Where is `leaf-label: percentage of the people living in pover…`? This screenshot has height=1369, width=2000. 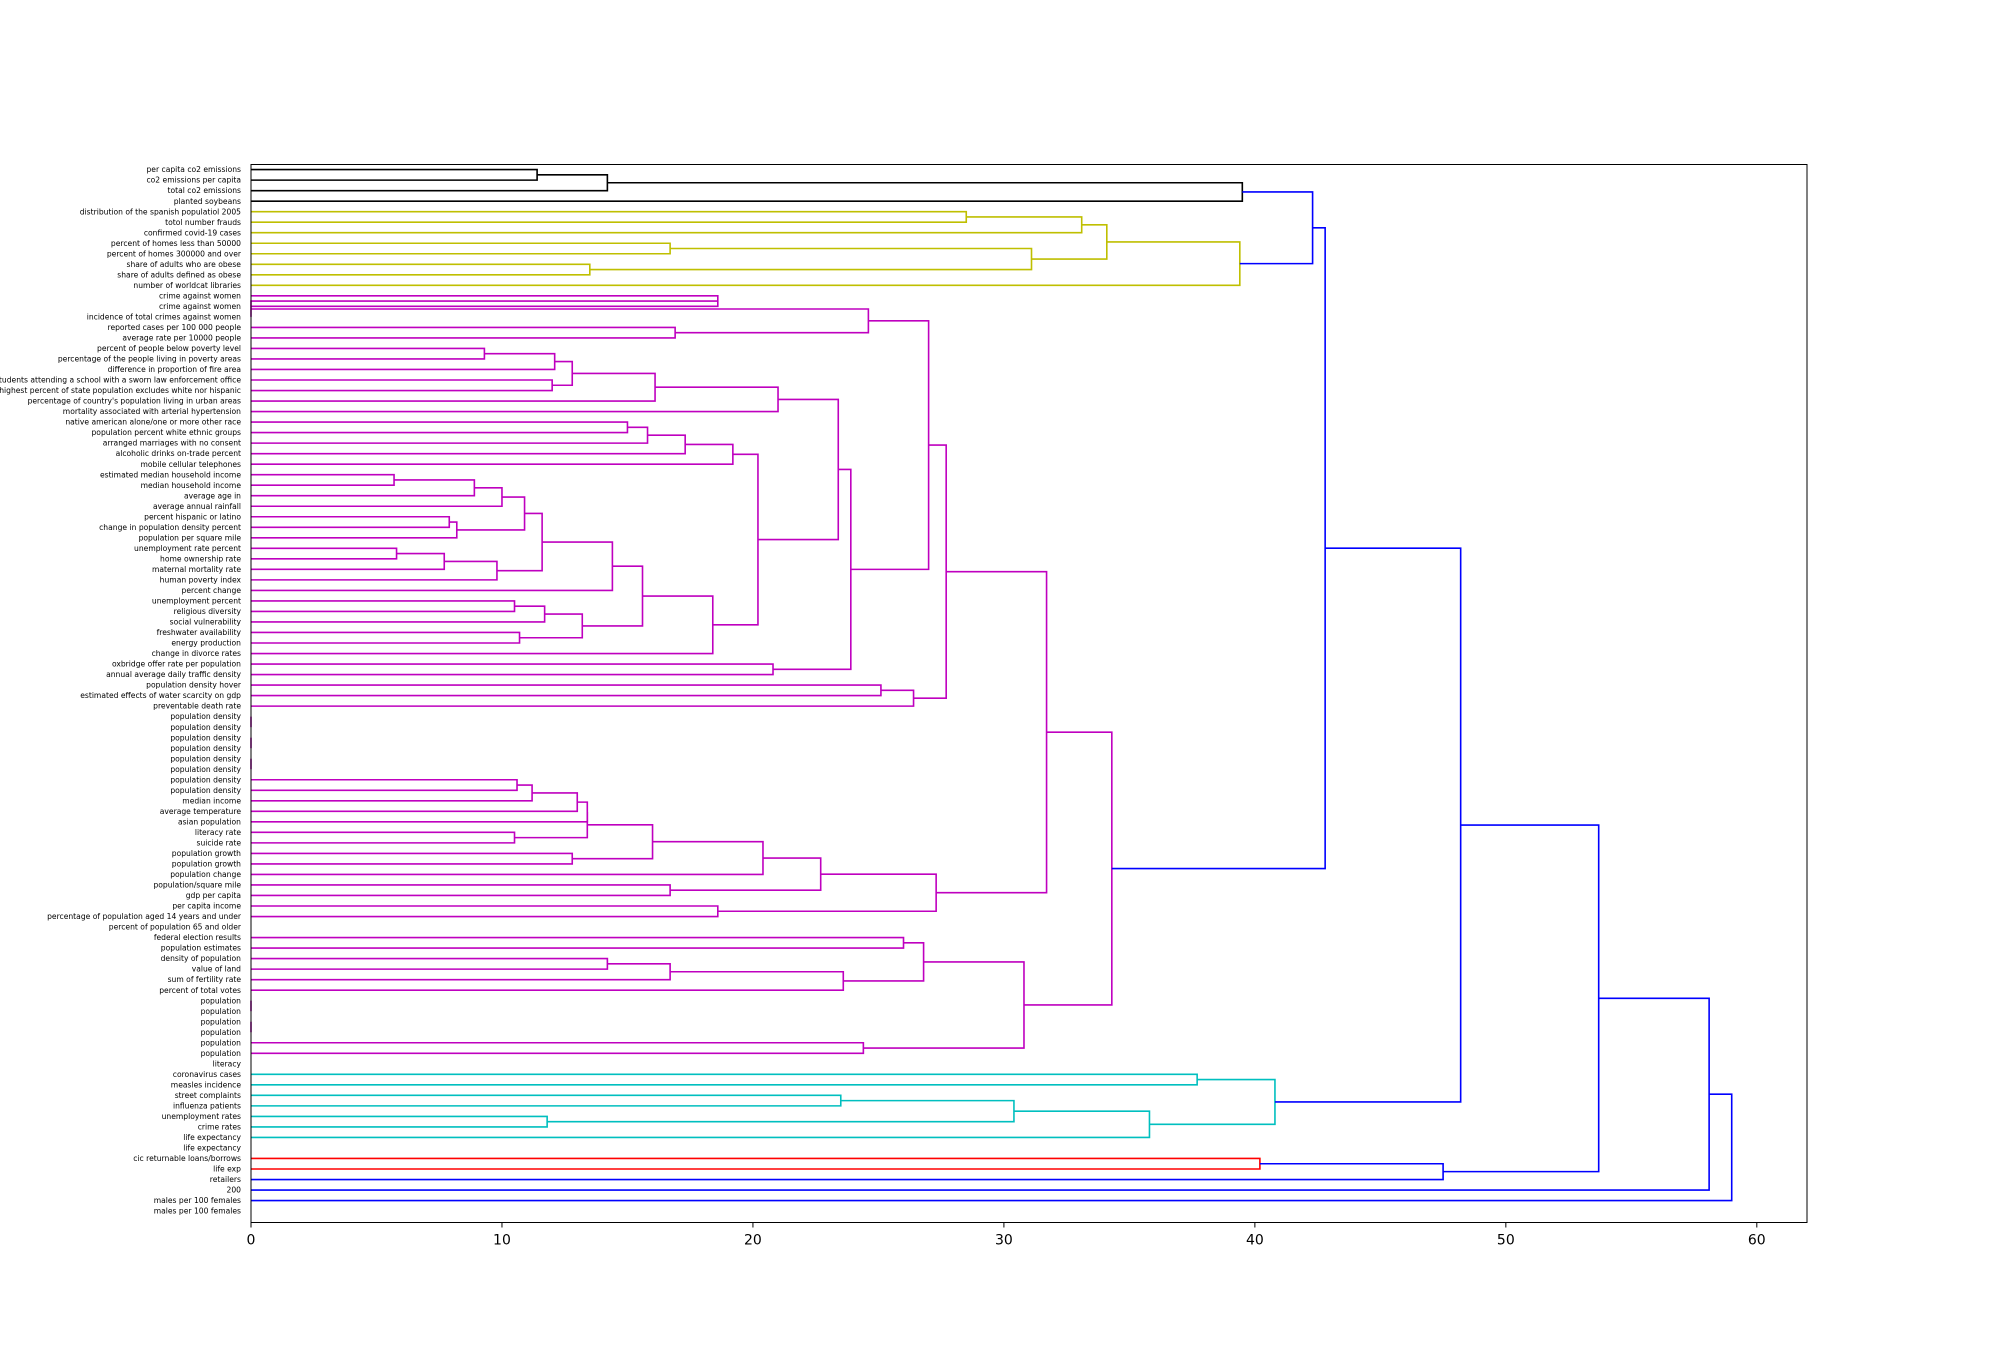 leaf-label: percentage of the people living in pover… is located at coordinates (149, 359).